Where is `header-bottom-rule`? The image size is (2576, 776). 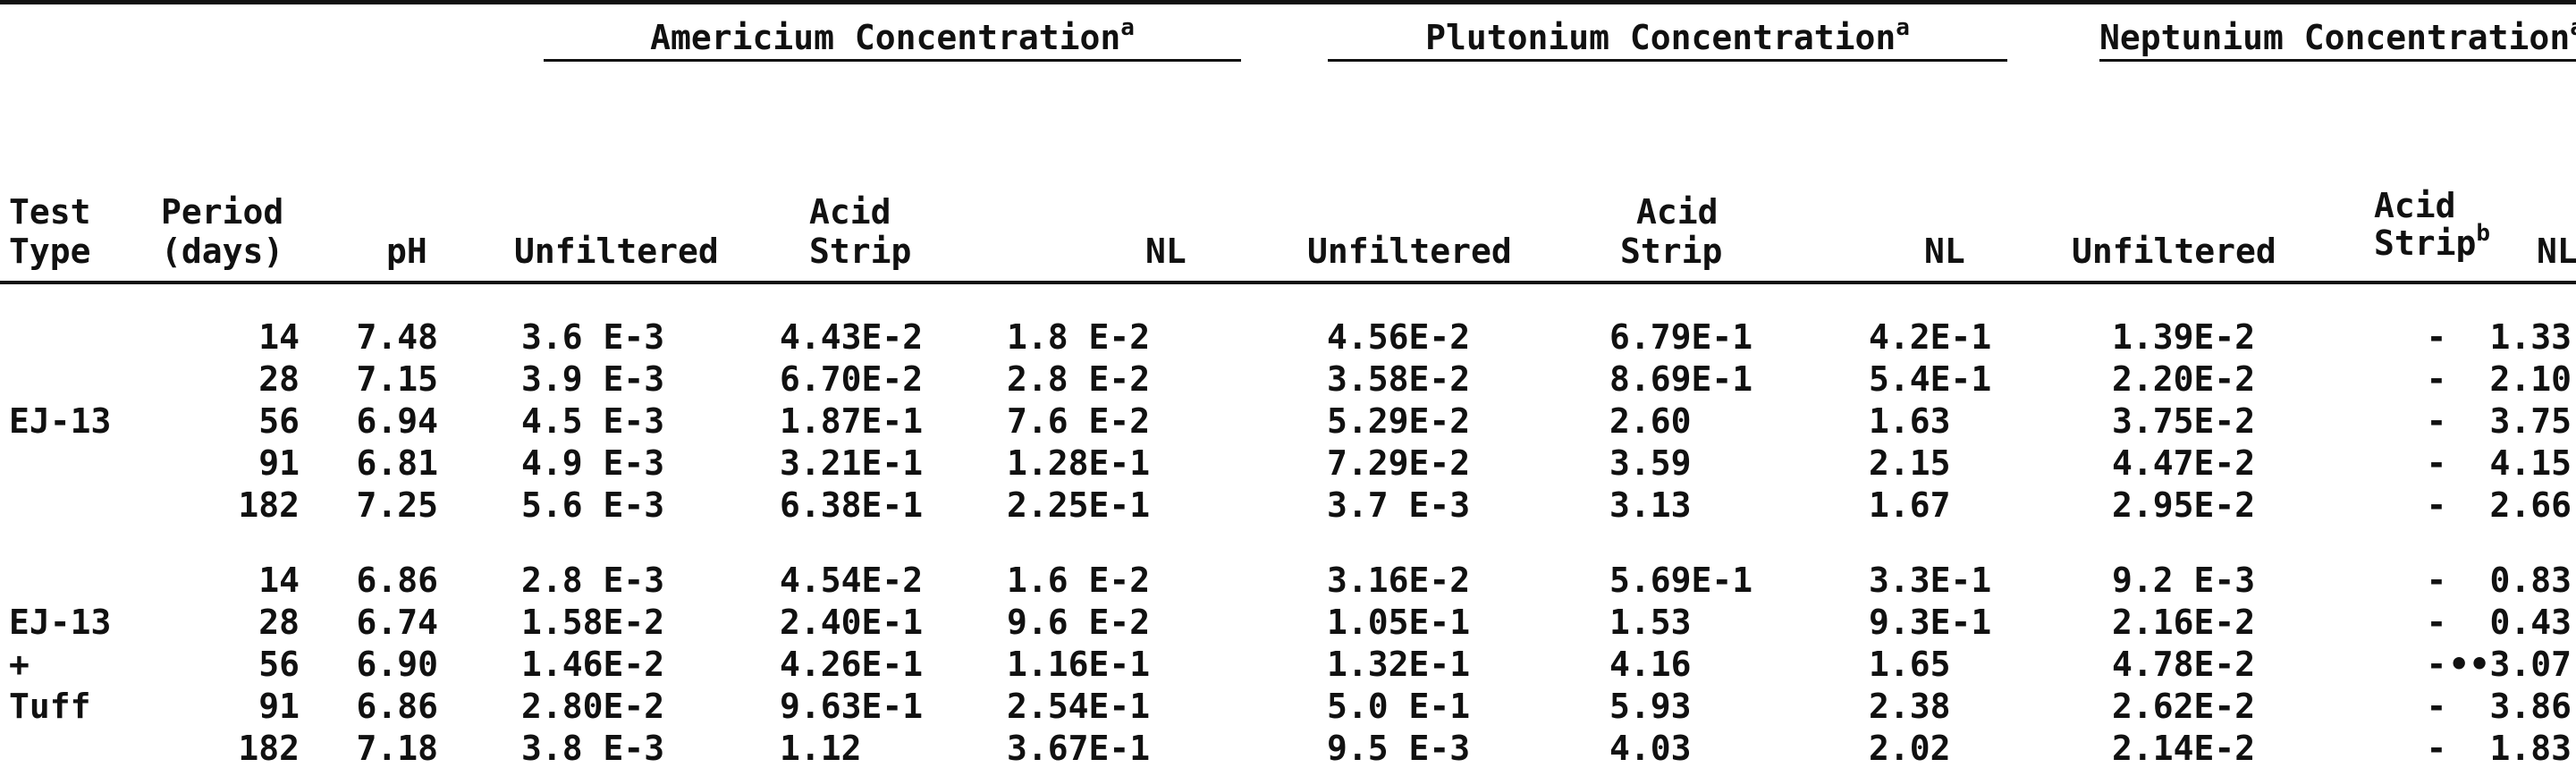 header-bottom-rule is located at coordinates (1288, 282).